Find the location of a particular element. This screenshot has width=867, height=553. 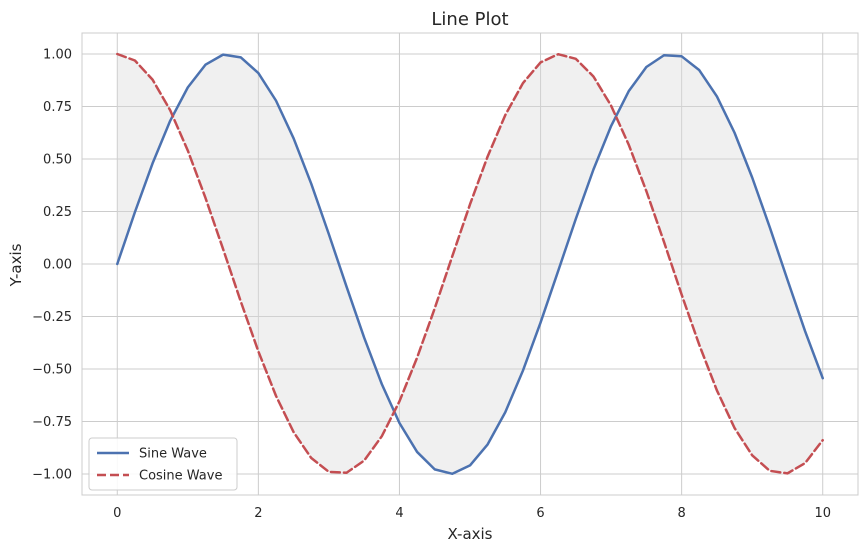

legend-box is located at coordinates (163, 464).